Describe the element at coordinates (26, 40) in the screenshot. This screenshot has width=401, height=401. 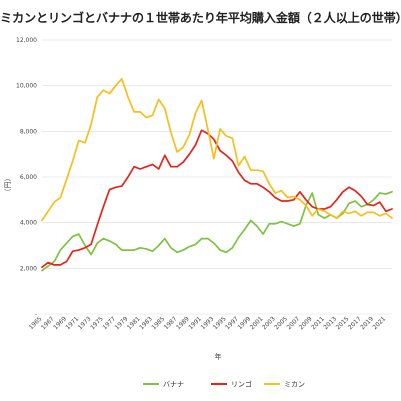
I see `y-tick-label: 12,000` at that location.